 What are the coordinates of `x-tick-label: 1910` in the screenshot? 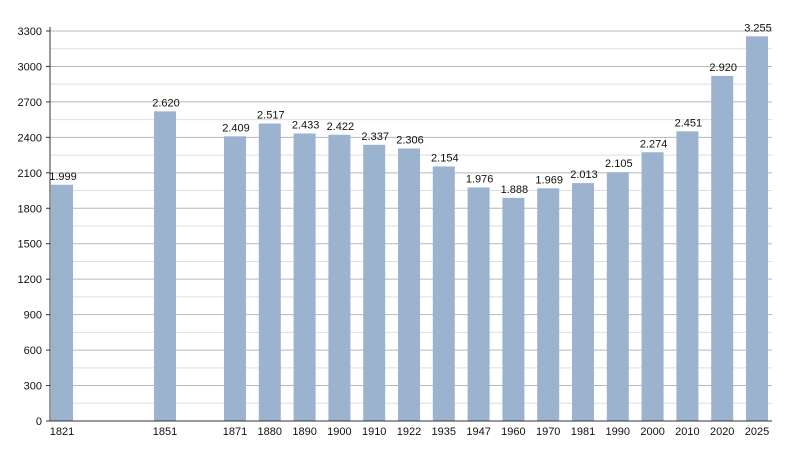 It's located at (374, 432).